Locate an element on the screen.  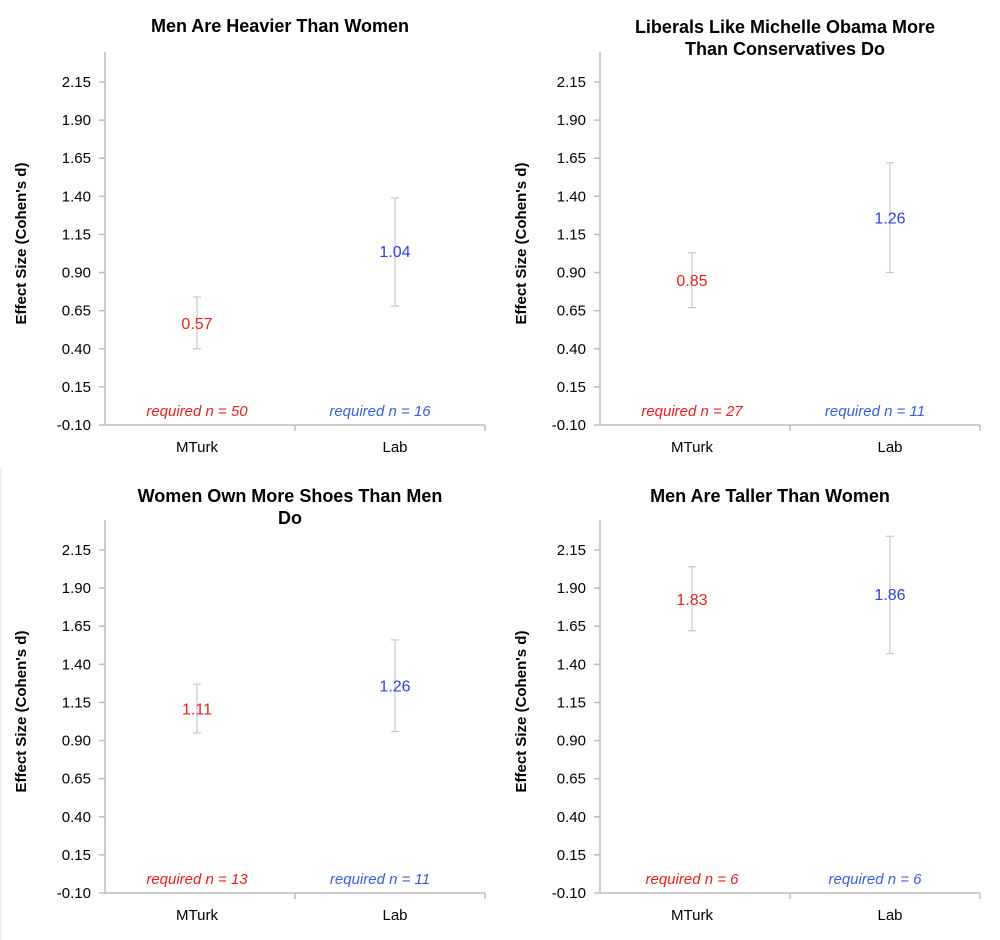
data-label: 0.85 is located at coordinates (691, 281).